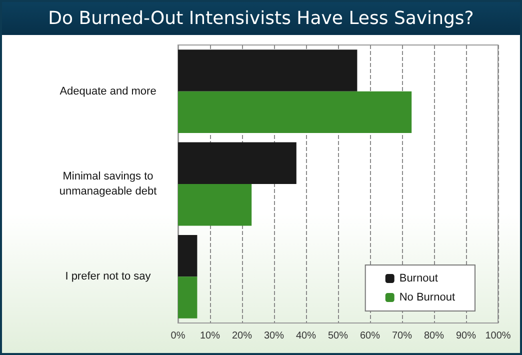  I want to click on x-tick-label: 80%, so click(434, 336).